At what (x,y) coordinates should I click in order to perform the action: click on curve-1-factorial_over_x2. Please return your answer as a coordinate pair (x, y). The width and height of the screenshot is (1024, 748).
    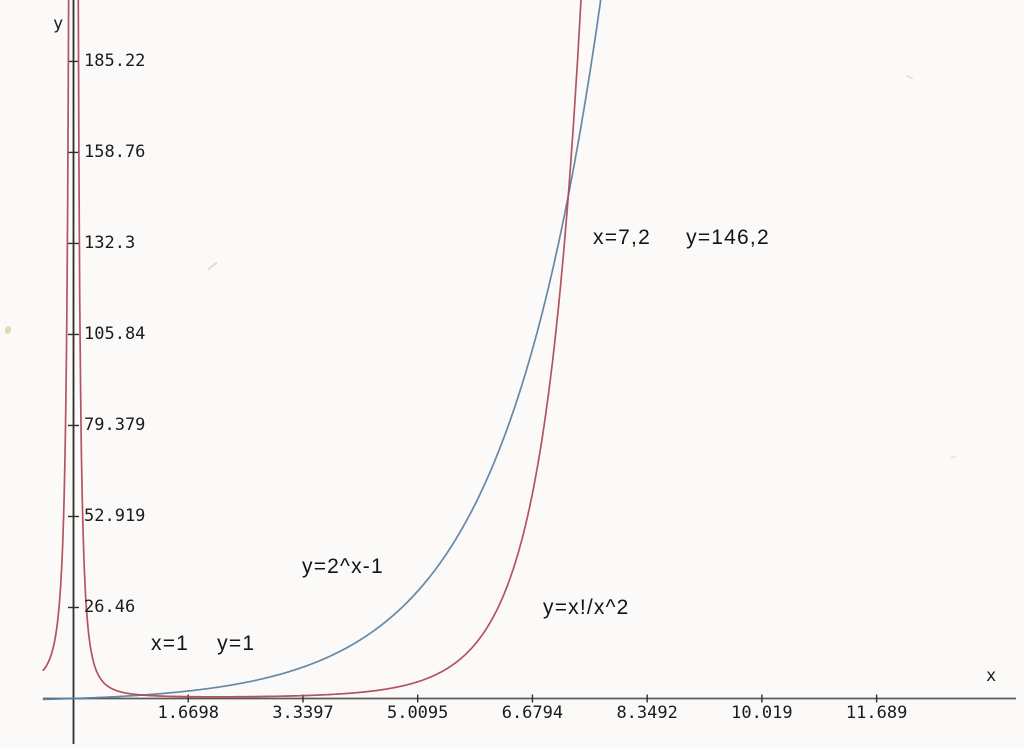
    Looking at the image, I should click on (56, 336).